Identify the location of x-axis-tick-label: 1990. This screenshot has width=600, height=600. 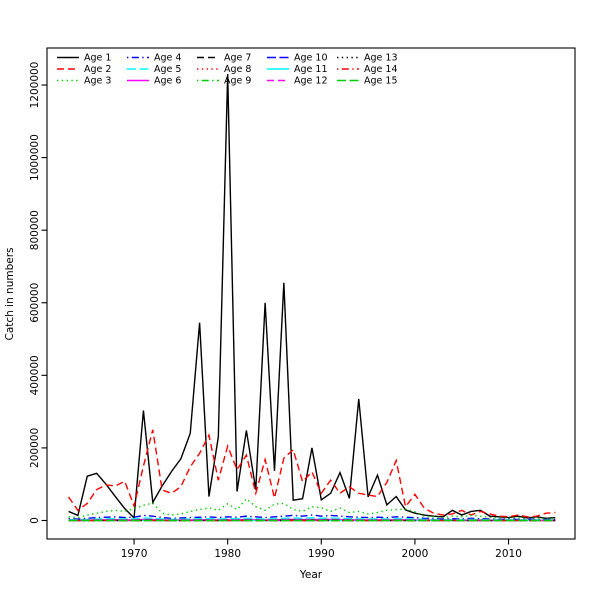
(321, 554).